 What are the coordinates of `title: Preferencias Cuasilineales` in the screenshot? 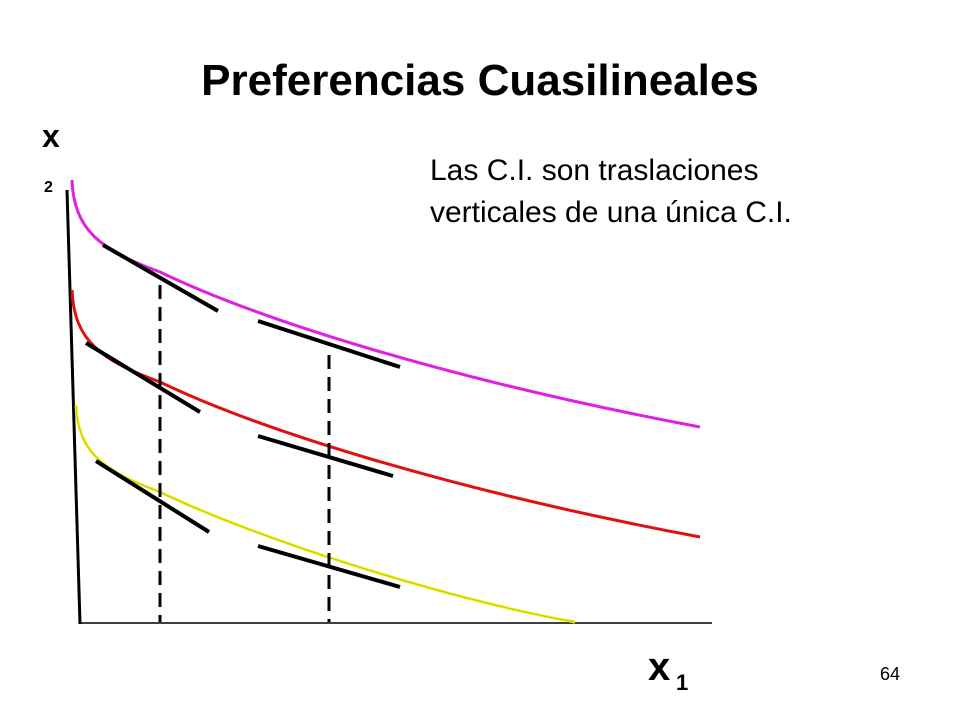 It's located at (480, 80).